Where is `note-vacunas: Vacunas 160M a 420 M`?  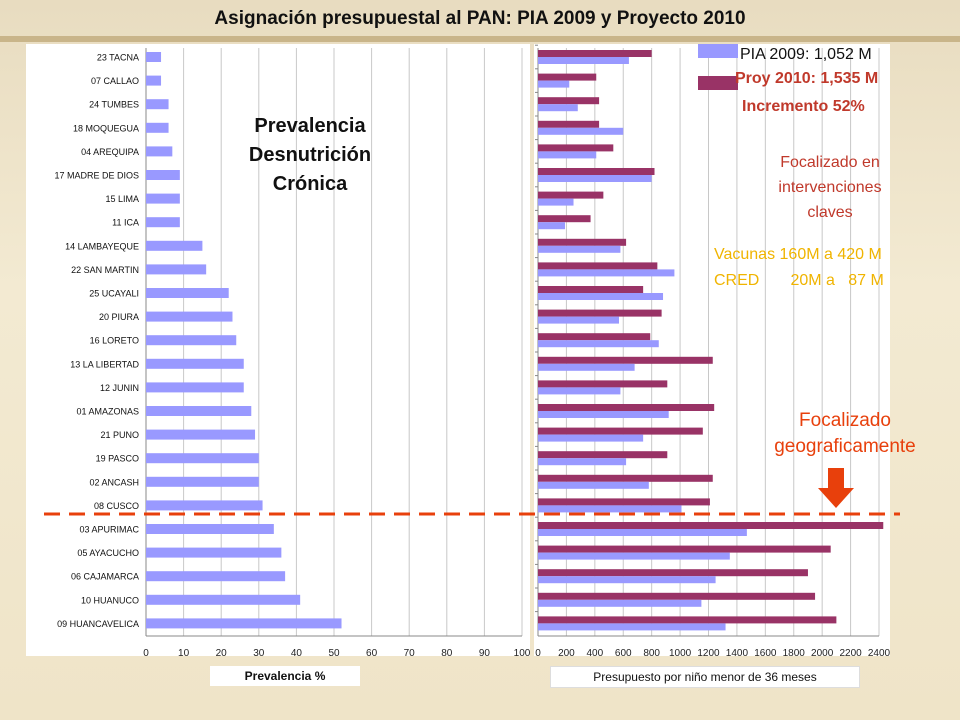
note-vacunas: Vacunas 160M a 420 M is located at coordinates (798, 254).